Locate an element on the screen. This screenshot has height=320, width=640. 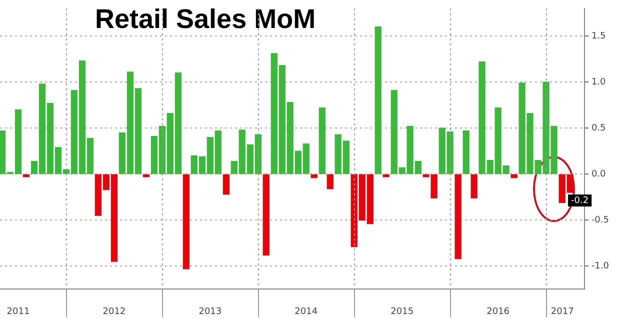
x-tick-label: 2016 is located at coordinates (498, 311).